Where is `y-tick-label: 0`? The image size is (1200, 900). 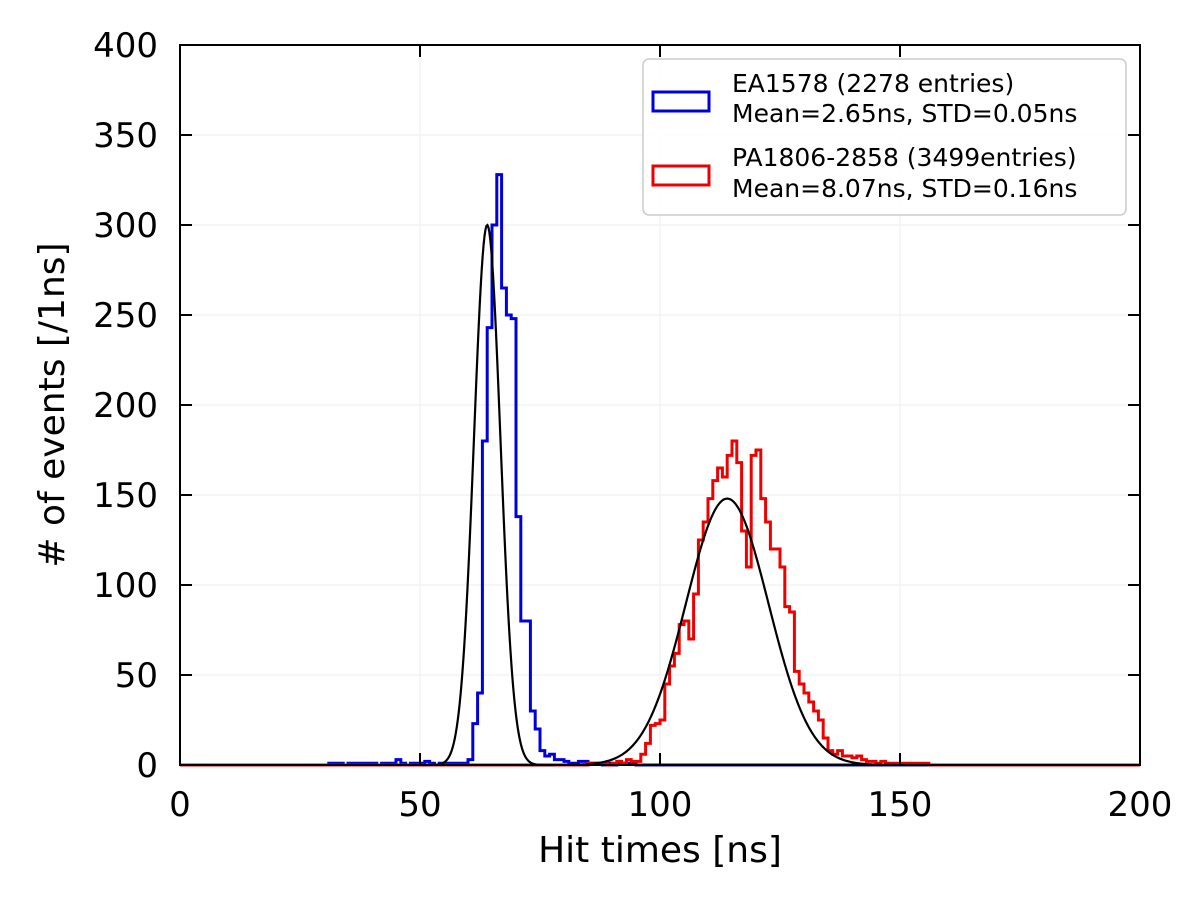
y-tick-label: 0 is located at coordinates (147, 766).